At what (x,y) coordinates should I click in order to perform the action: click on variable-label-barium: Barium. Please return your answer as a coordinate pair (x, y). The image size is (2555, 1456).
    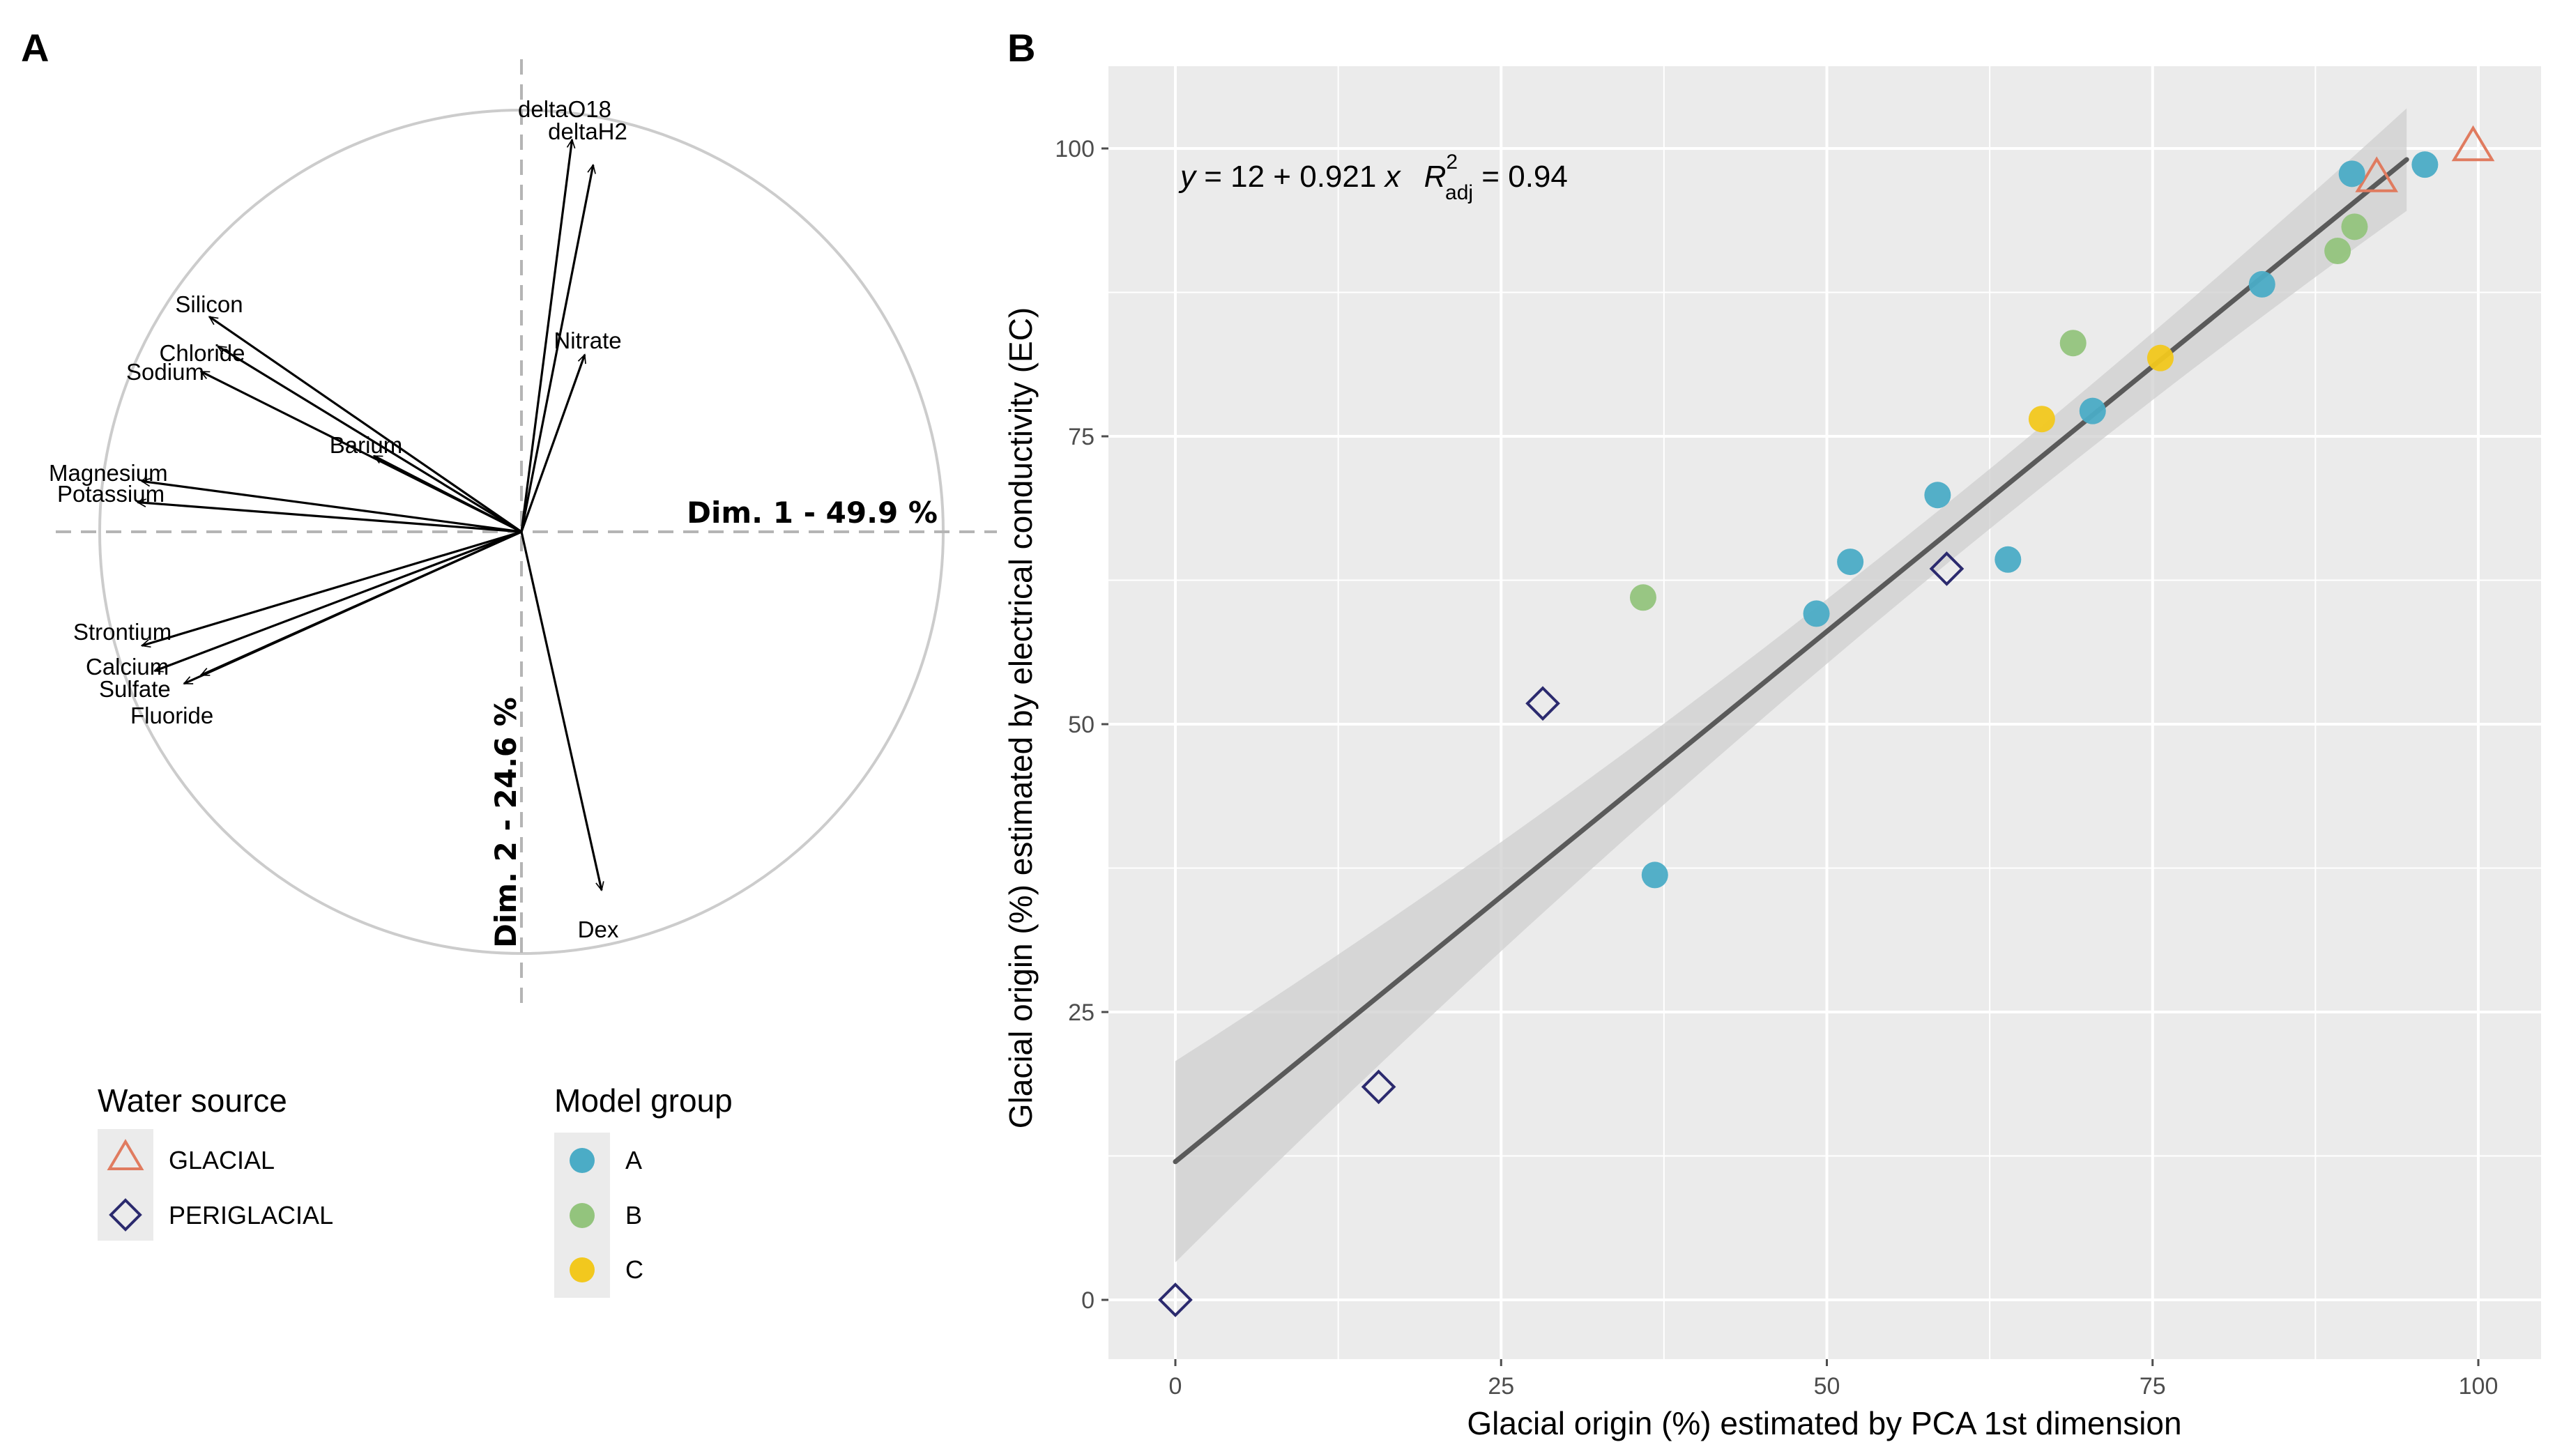
    Looking at the image, I should click on (366, 445).